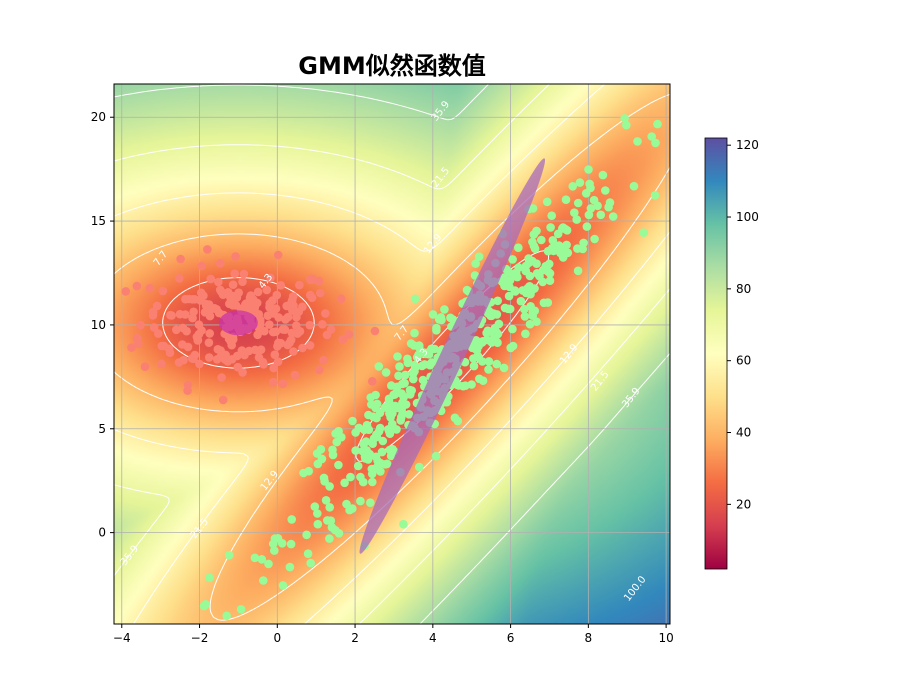 This screenshot has height=700, width=900. I want to click on x-tick-label: 4, so click(433, 638).